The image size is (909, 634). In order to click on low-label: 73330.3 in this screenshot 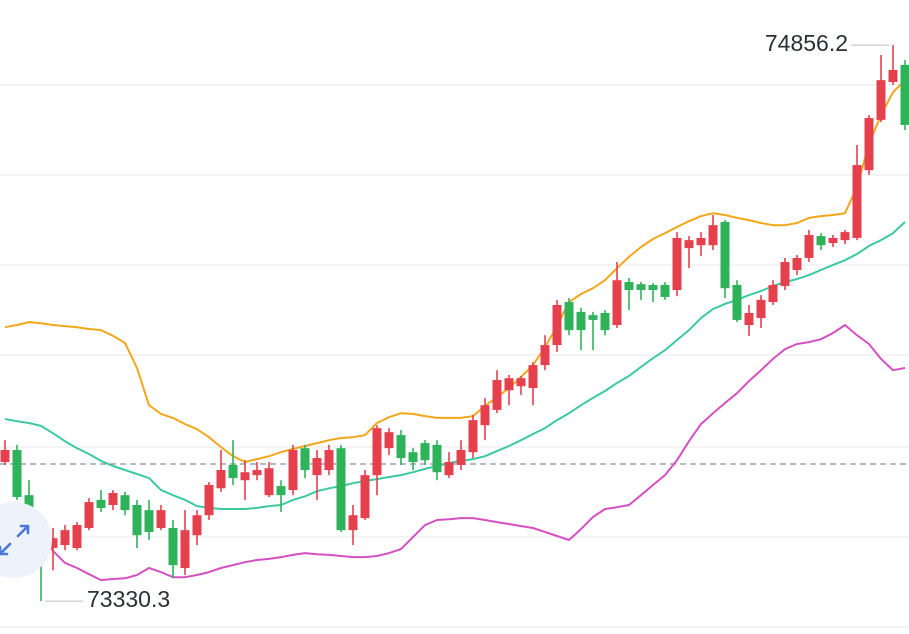, I will do `click(128, 599)`.